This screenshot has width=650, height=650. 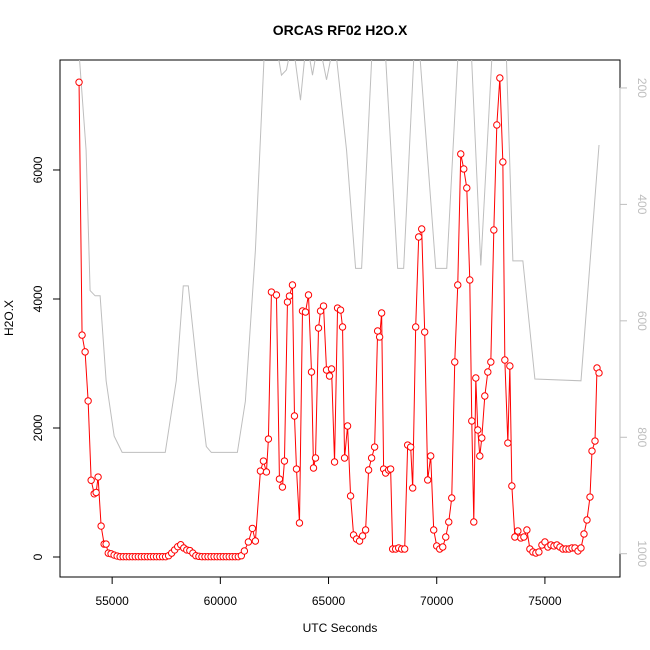 What do you see at coordinates (642, 553) in the screenshot?
I see `y2-tick-label: 1000` at bounding box center [642, 553].